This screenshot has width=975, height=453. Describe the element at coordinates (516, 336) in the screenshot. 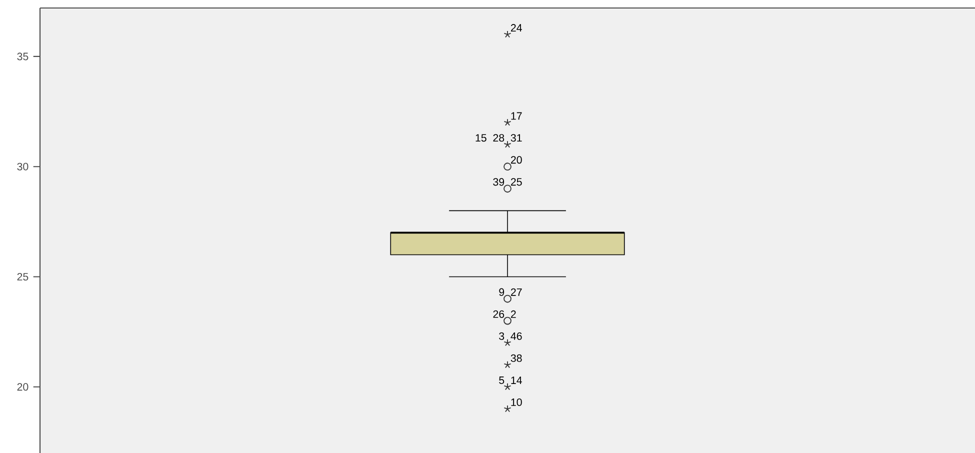

I see `annotation: 46` at that location.